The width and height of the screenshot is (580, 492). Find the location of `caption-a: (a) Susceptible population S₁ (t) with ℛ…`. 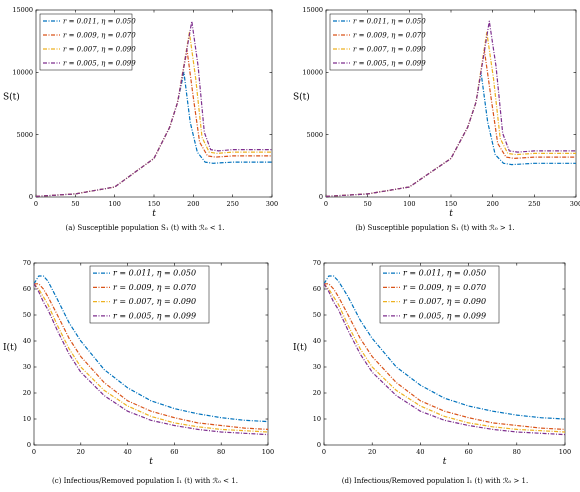

caption-a: (a) Susceptible population S₁ (t) with ℛ… is located at coordinates (145, 228).